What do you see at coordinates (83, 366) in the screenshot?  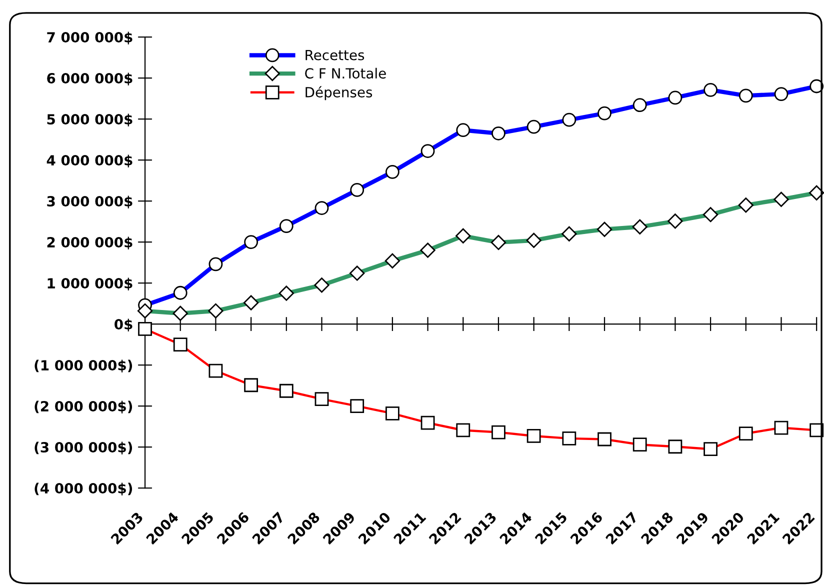 I see `y-tick-label: (1 000 000$)` at bounding box center [83, 366].